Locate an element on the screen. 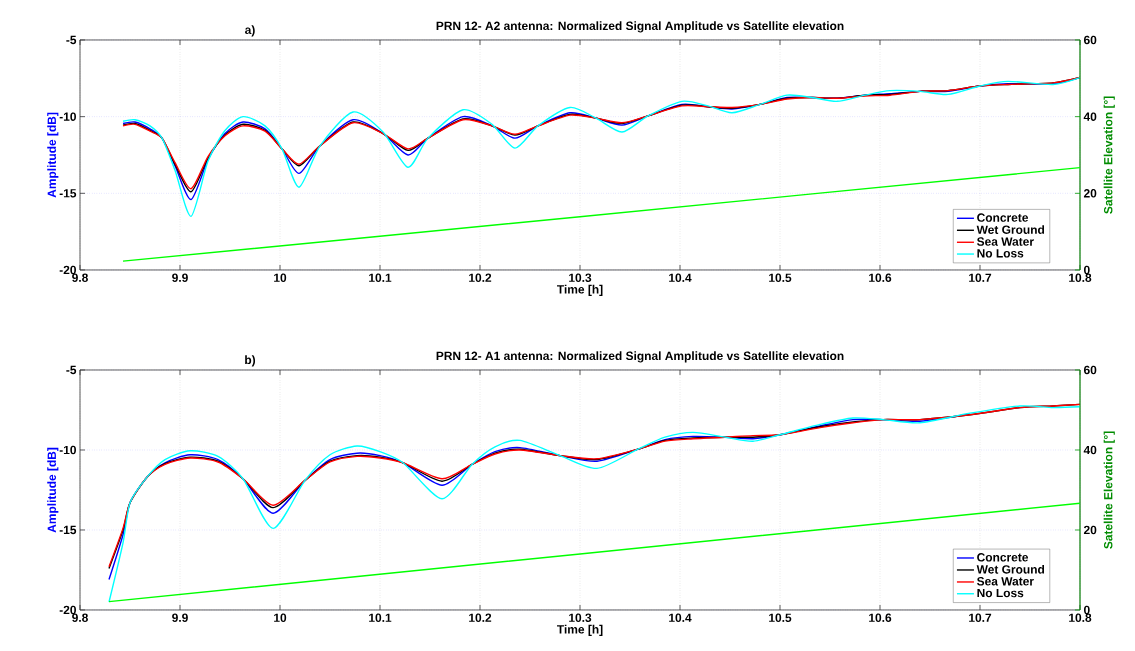 The width and height of the screenshot is (1135, 651). chart-title: PRN 12- A1 antenna: Normalized Signal Amplitude vs Satellite elevation is located at coordinates (640, 357).